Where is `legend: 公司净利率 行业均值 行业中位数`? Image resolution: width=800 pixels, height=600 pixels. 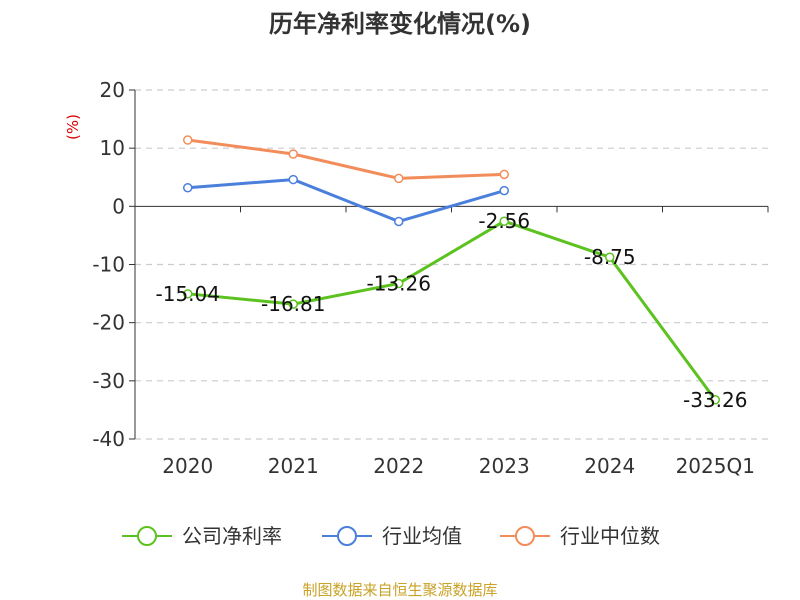 legend: 公司净利率 行业均值 行业中位数 is located at coordinates (391, 536).